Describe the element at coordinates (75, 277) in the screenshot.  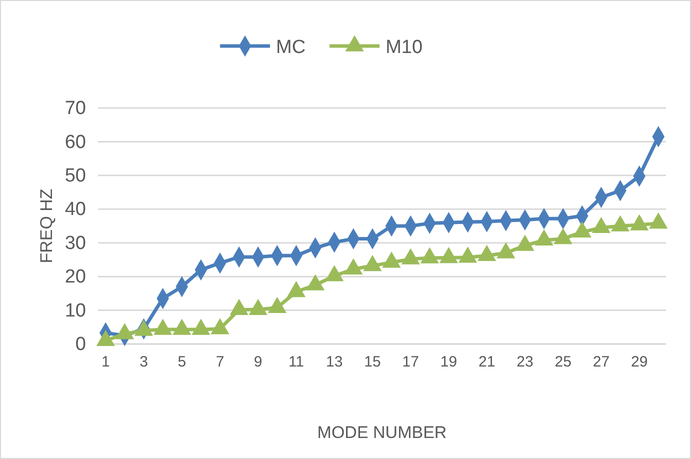
I see `y-tick-label: 20` at that location.